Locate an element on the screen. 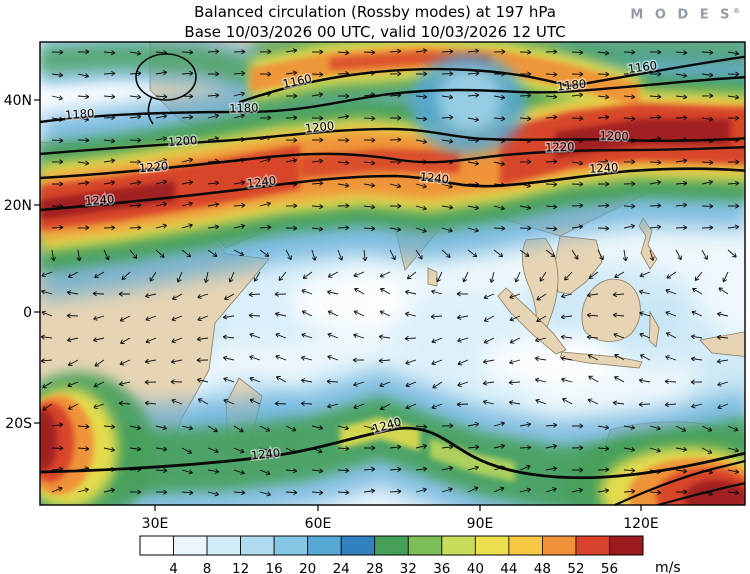 The image size is (750, 574). colorbar-tick-label: 40 is located at coordinates (475, 567).